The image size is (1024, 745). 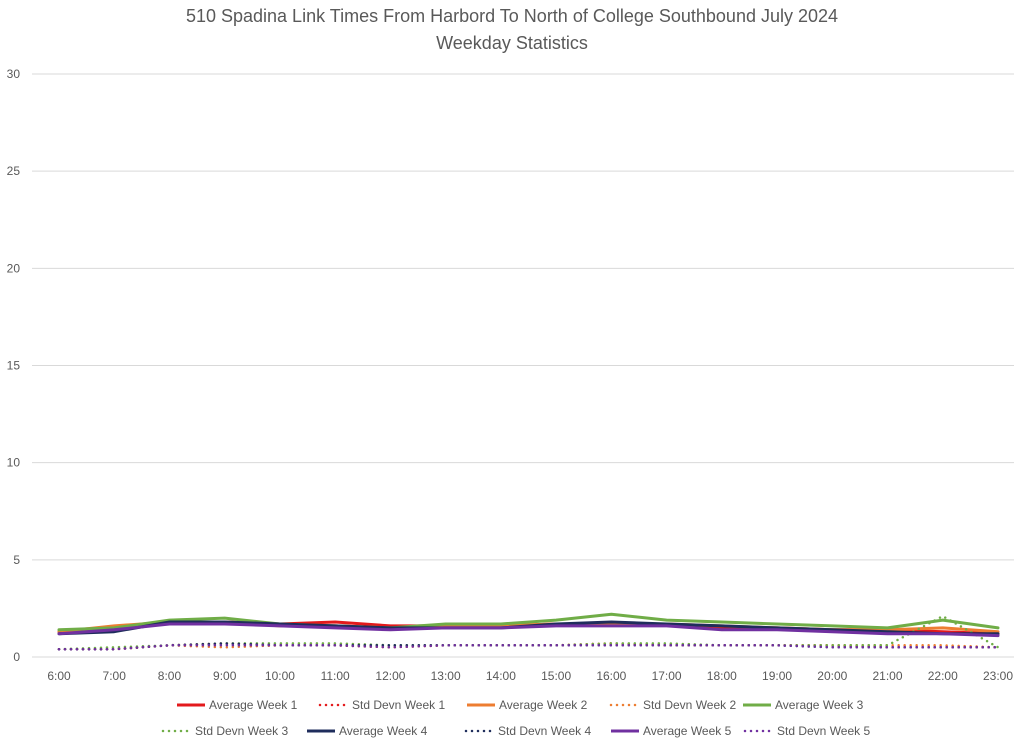 What do you see at coordinates (59, 676) in the screenshot?
I see `x-tick-label: 6:00` at bounding box center [59, 676].